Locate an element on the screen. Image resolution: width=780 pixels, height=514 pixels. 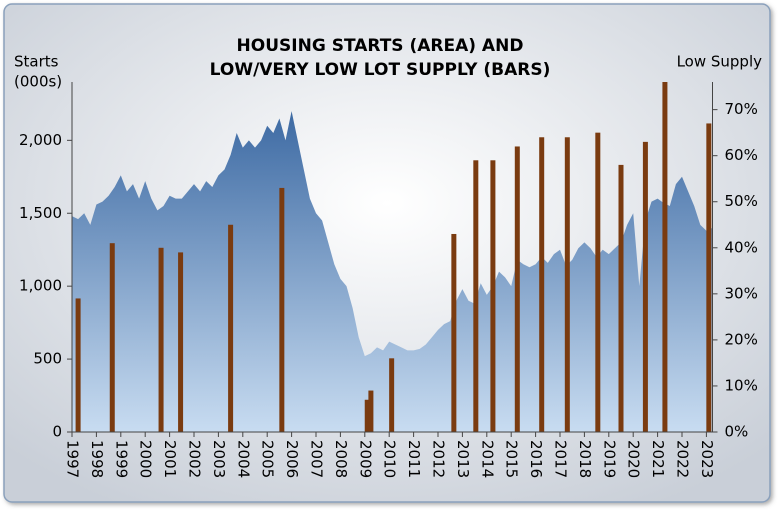
y-axis-label: Starts is located at coordinates (36, 62).